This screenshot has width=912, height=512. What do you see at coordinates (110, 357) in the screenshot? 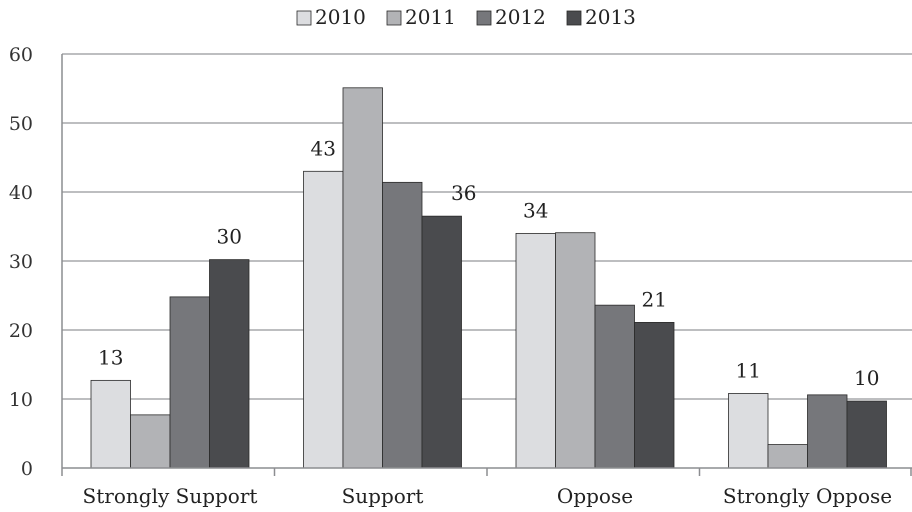
I see `data-label: 13` at bounding box center [110, 357].